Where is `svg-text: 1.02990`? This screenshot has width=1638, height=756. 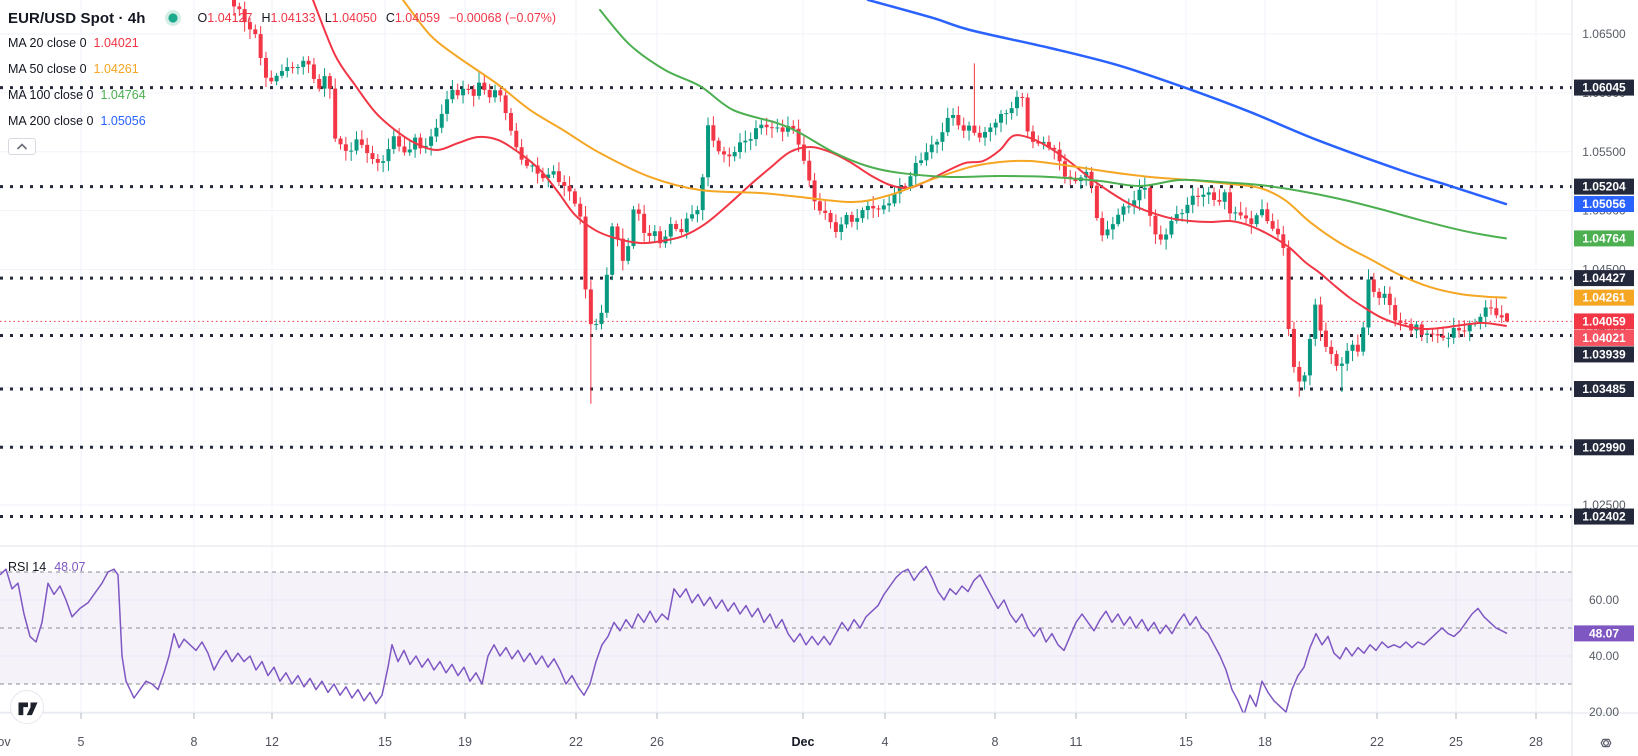 svg-text: 1.02990 is located at coordinates (1604, 447).